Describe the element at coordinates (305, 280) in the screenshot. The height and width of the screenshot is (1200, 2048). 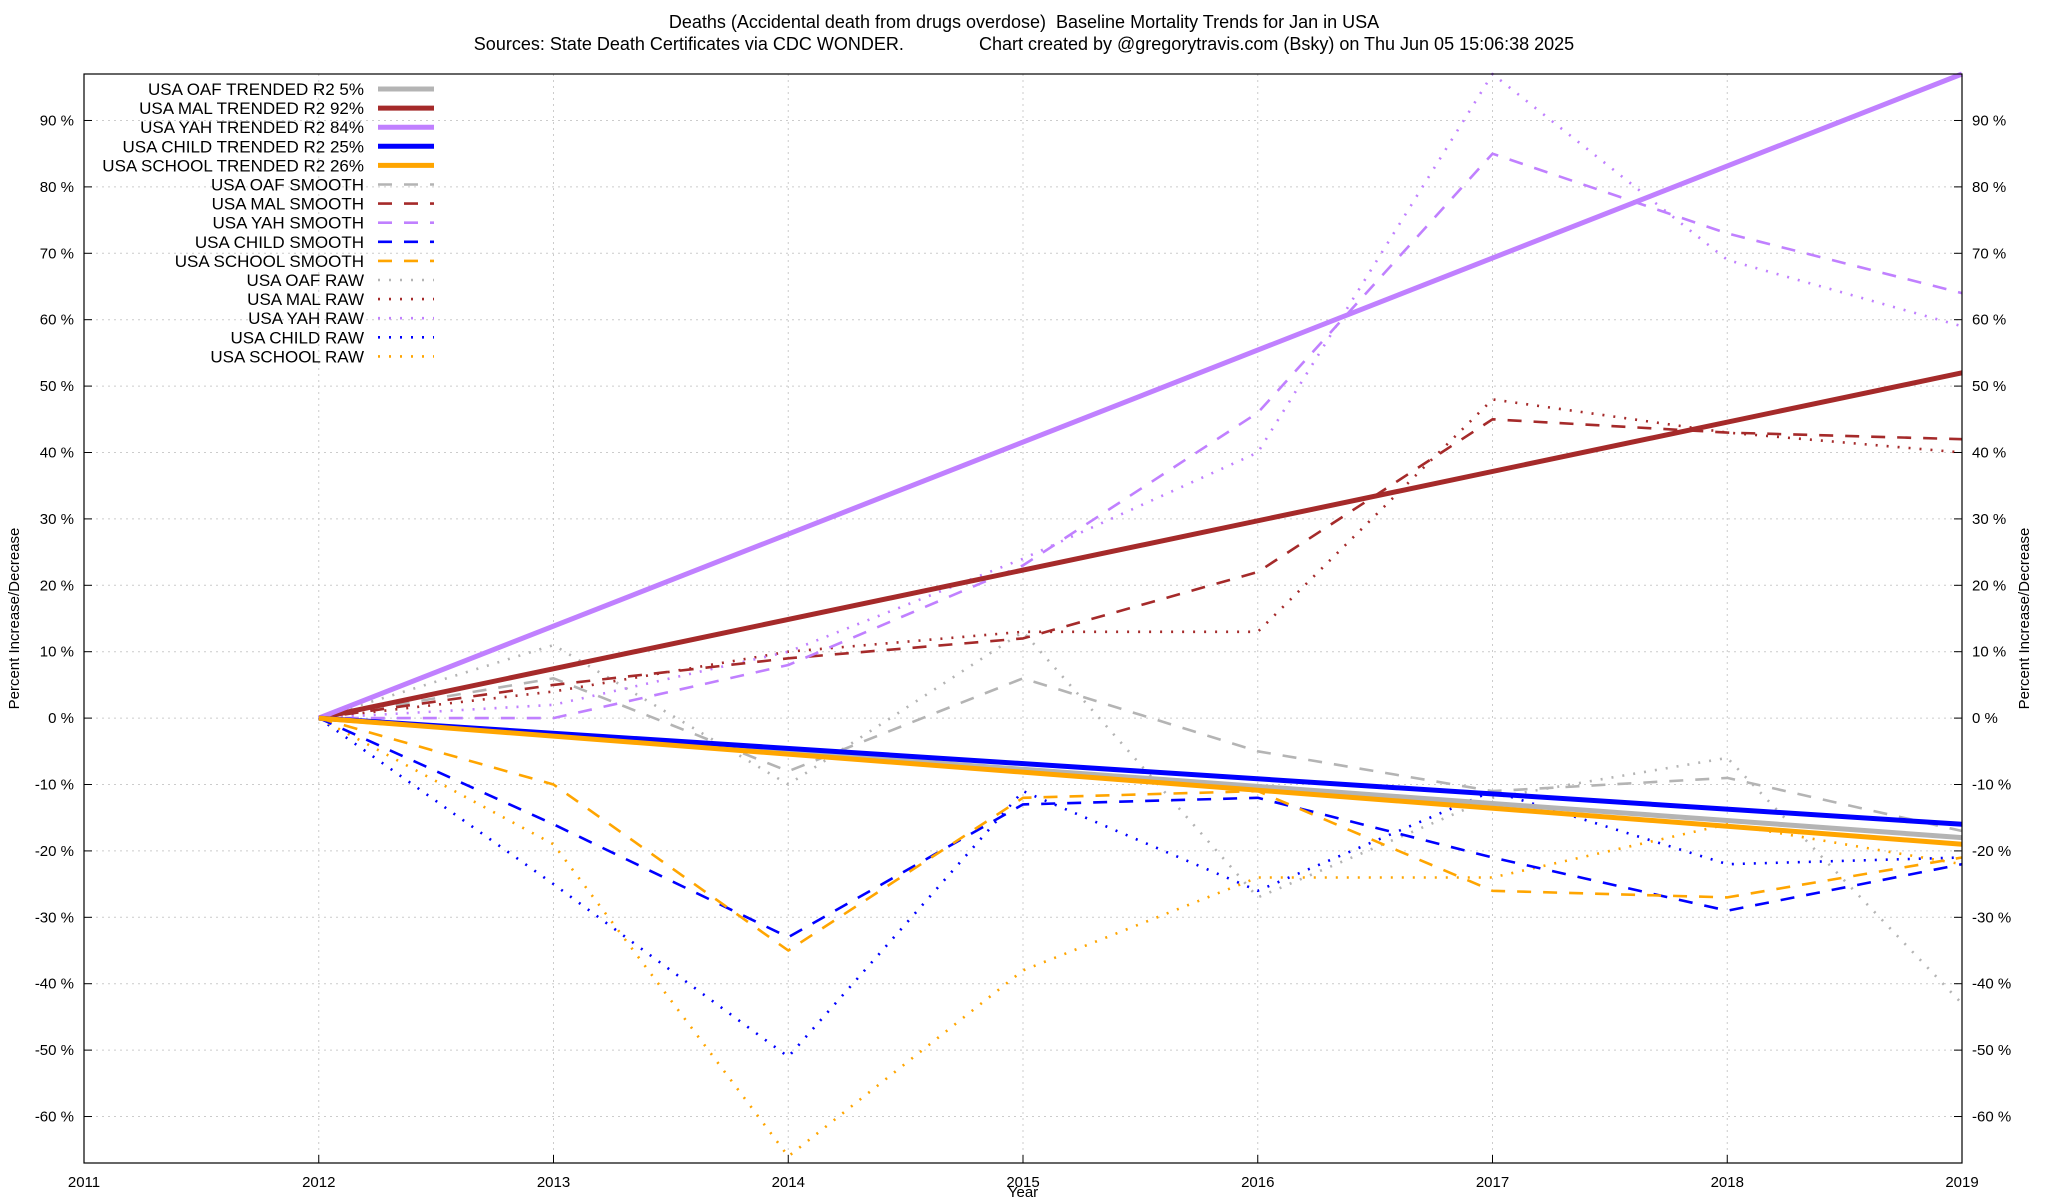
I see `legend-label: USA OAF RAW` at that location.